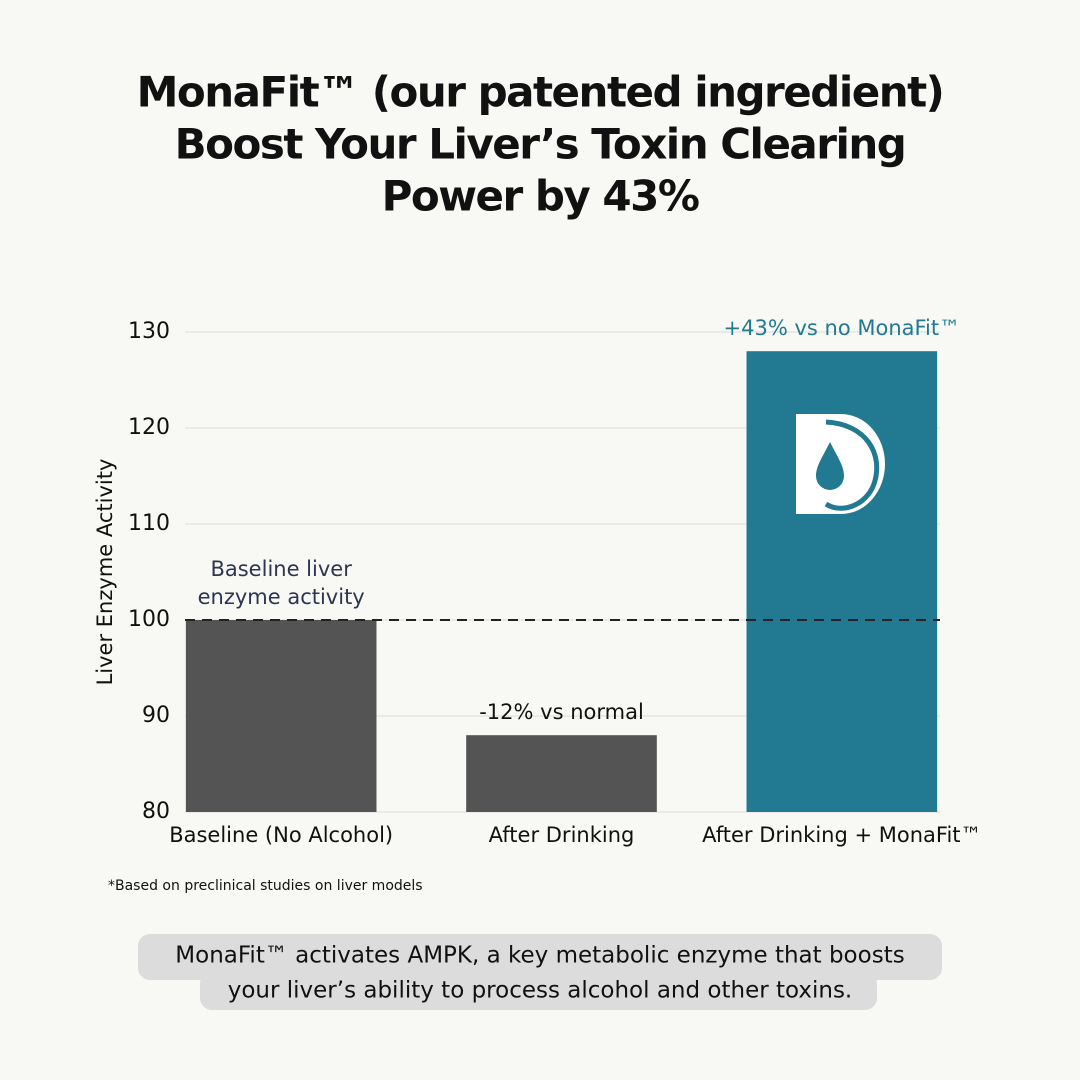 This screenshot has height=1080, width=1080. Describe the element at coordinates (156, 715) in the screenshot. I see `y-tick-label: 90` at that location.